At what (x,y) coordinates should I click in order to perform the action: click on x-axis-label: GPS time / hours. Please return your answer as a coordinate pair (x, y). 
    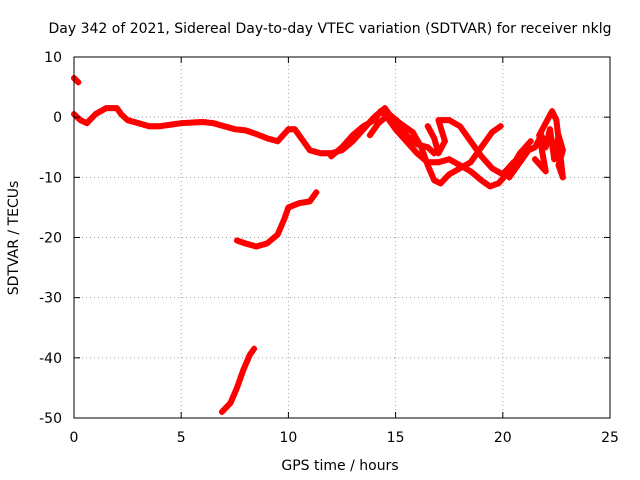
    Looking at the image, I should click on (339, 466).